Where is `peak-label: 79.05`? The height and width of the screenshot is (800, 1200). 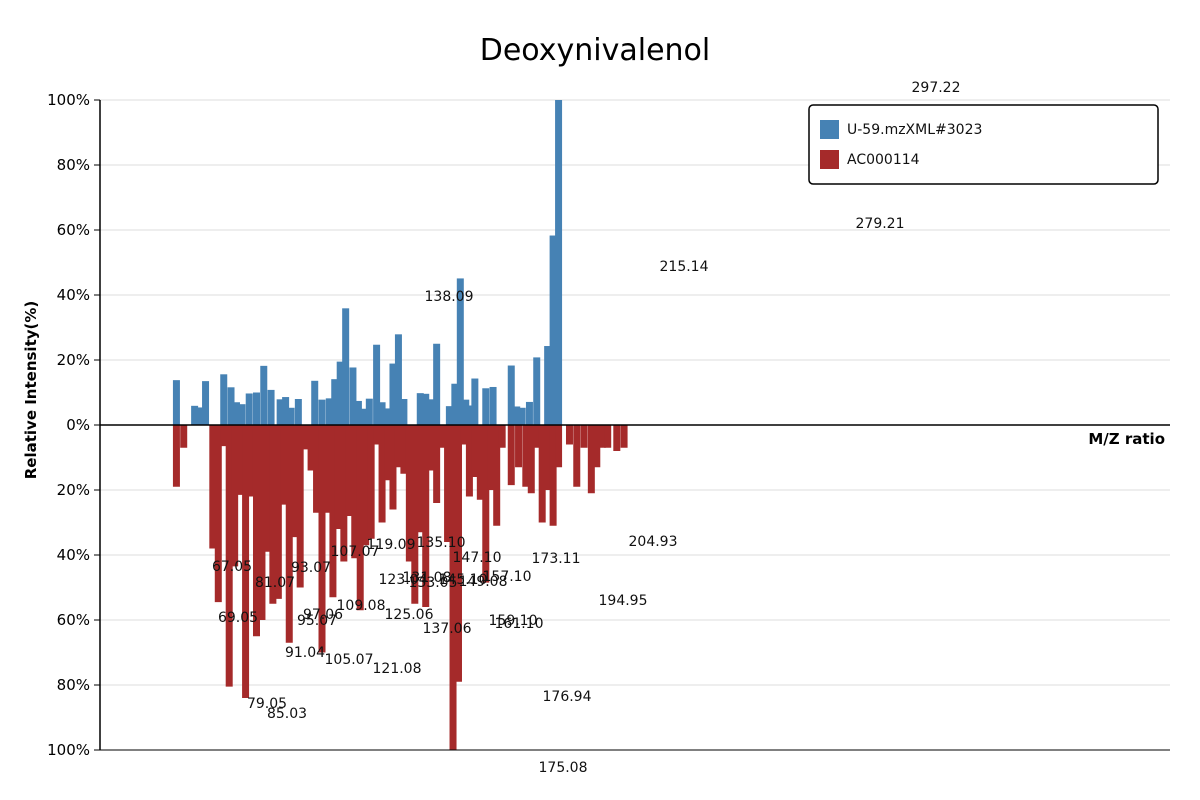
peak-label: 79.05 is located at coordinates (267, 704).